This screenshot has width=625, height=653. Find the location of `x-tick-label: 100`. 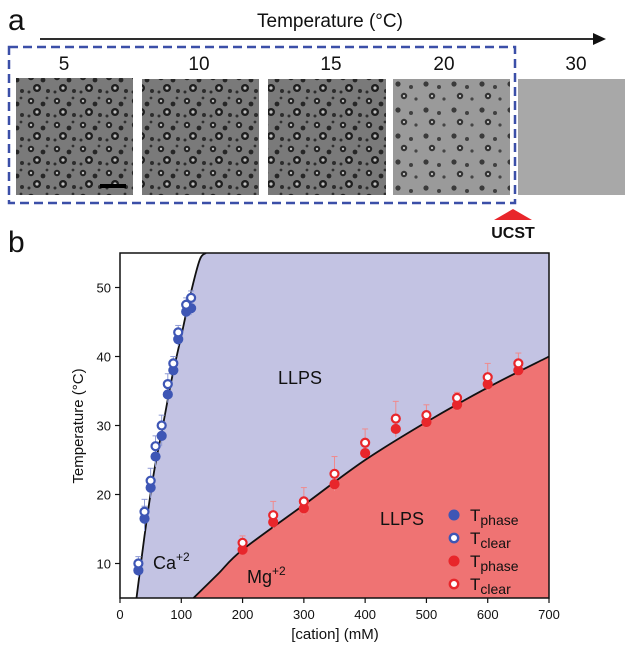

x-tick-label: 100 is located at coordinates (181, 614).